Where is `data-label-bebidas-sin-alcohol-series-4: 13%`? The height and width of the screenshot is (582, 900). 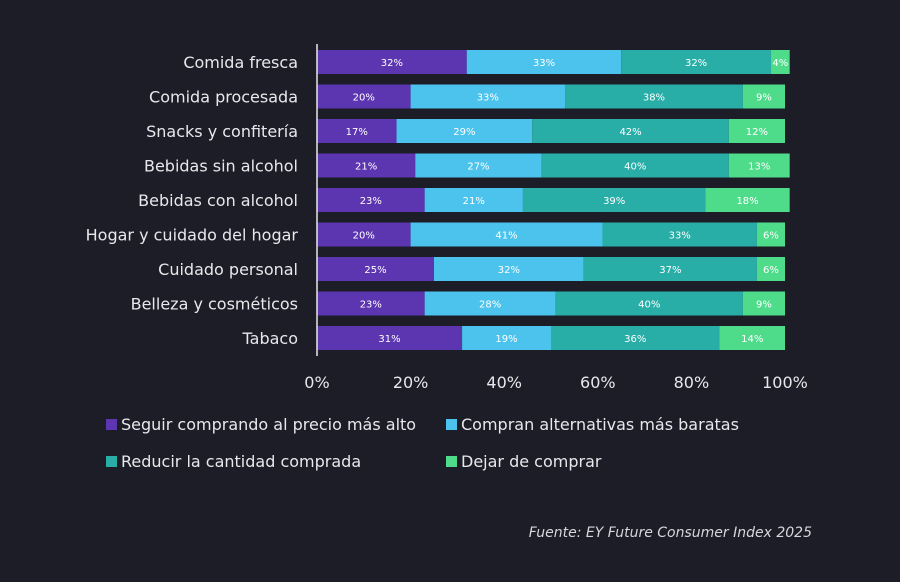 data-label-bebidas-sin-alcohol-series-4: 13% is located at coordinates (759, 167).